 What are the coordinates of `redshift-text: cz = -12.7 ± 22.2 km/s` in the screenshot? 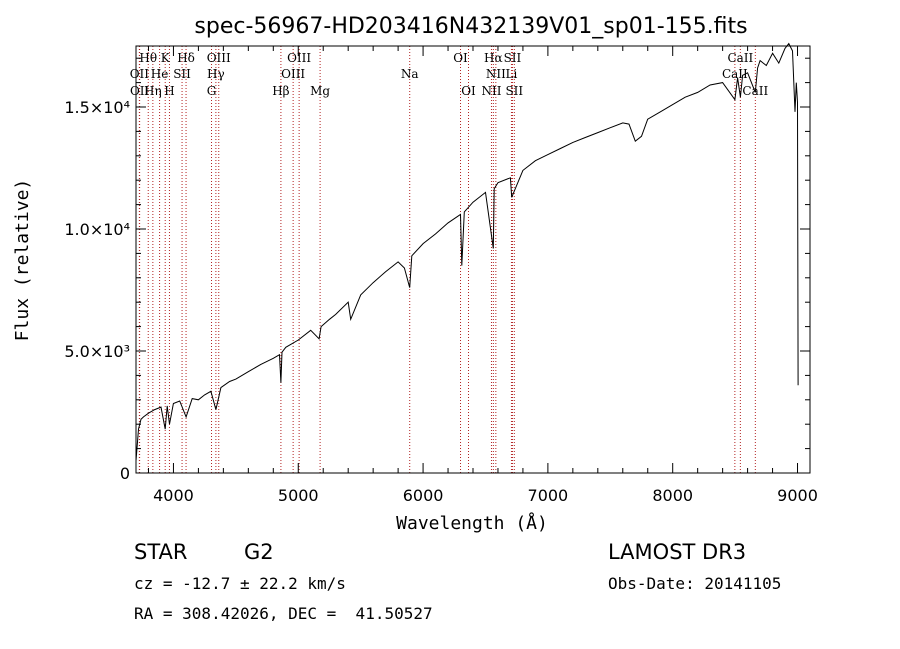 It's located at (240, 583).